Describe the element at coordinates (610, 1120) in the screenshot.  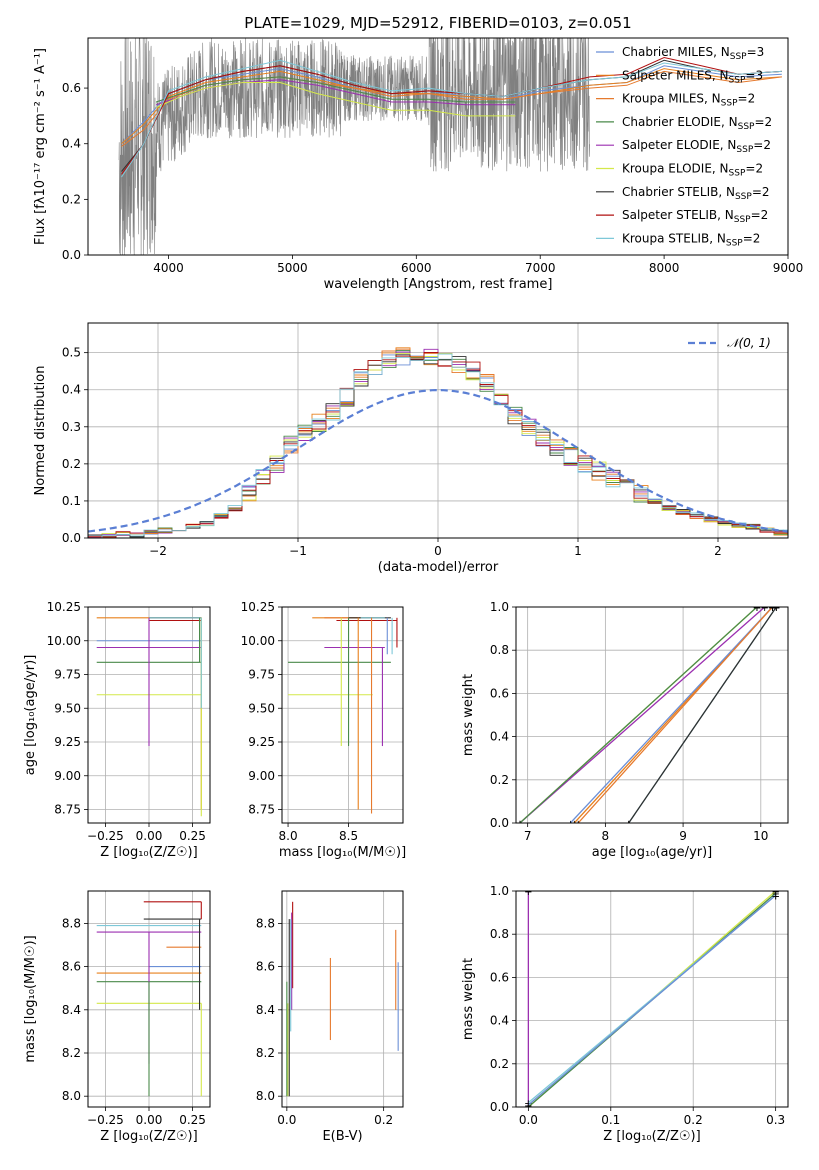
I see `x-tick-label: 0.1` at that location.